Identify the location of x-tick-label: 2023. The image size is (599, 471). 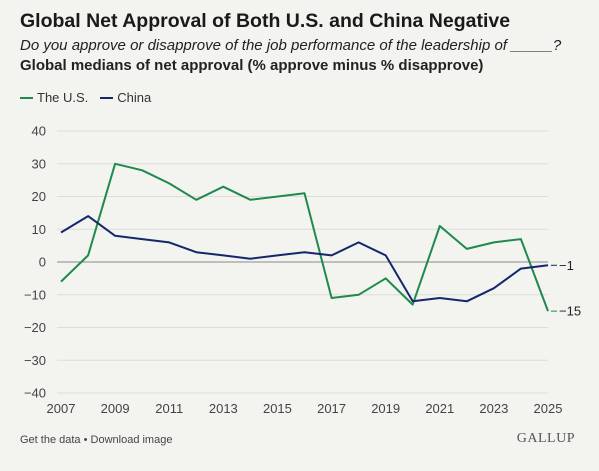
(493, 408).